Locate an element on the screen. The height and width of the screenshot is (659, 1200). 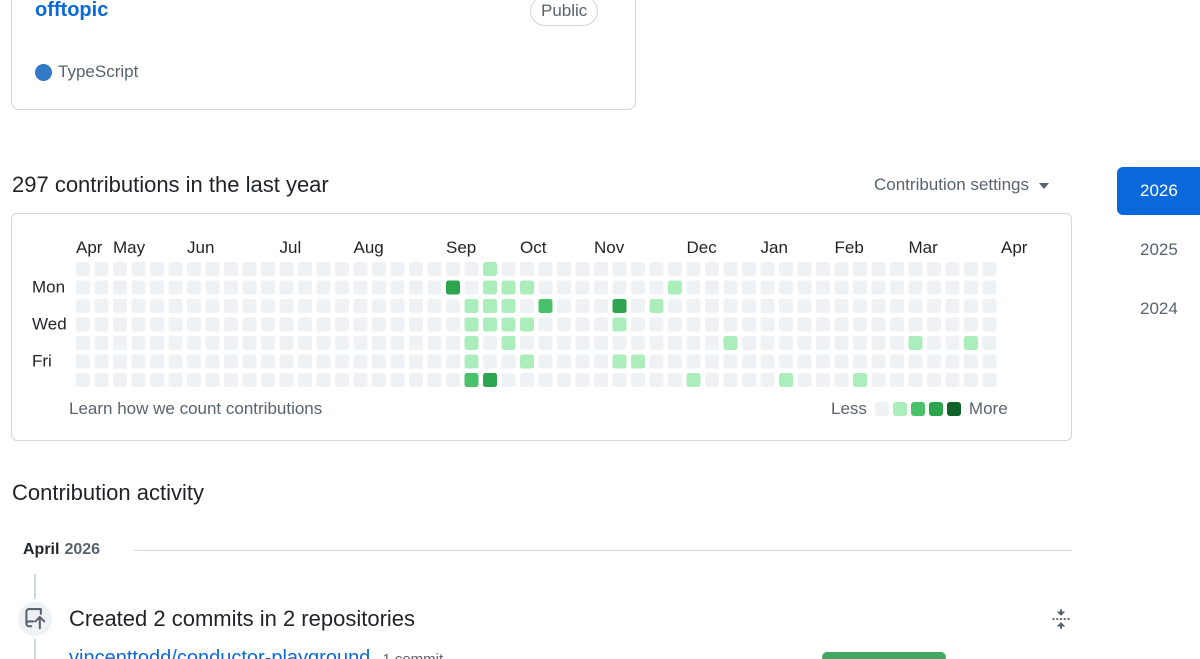
year-selector: 2026 2025 2024 is located at coordinates (1158, 255).